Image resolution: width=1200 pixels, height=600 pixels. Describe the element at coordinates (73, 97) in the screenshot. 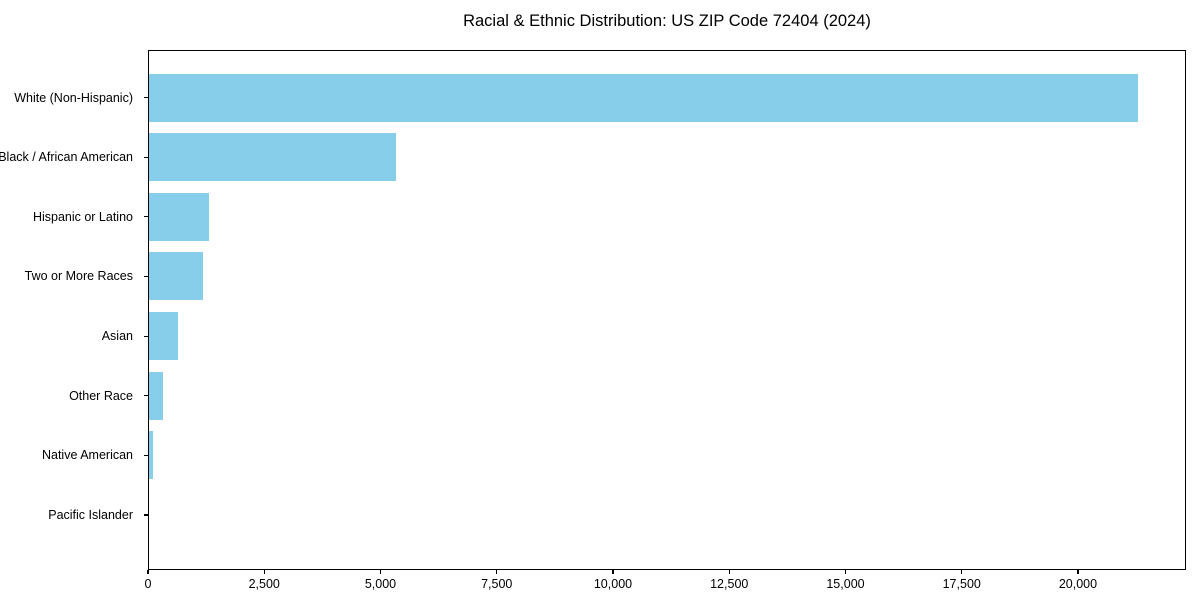

I see `y-tick-label-white-non-hispanic: White (Non-Hispanic)` at that location.